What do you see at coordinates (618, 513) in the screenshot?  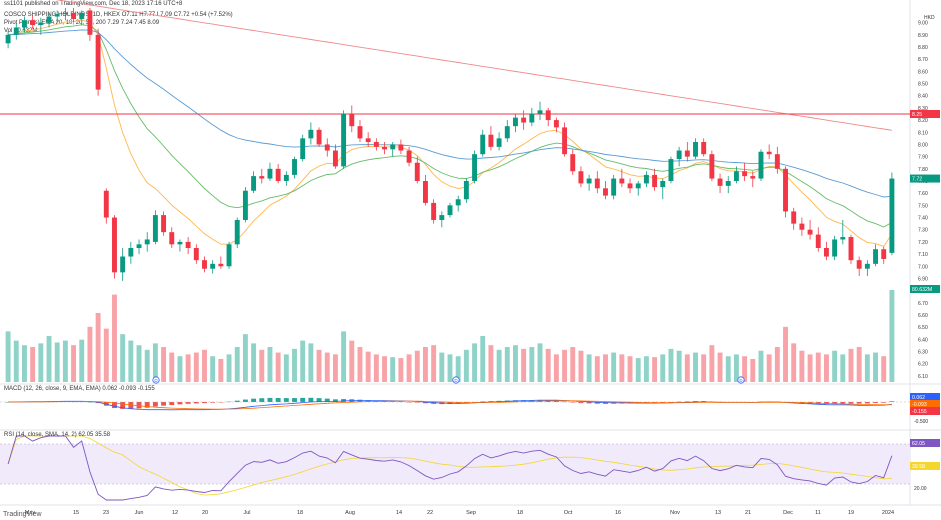 I see `time-tick-label: 16` at bounding box center [618, 513].